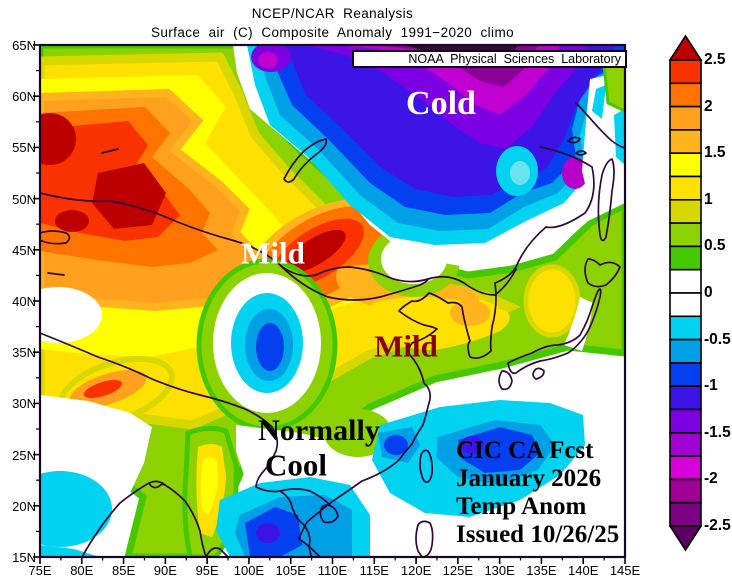 Image resolution: width=732 pixels, height=587 pixels. Describe the element at coordinates (24, 97) in the screenshot. I see `lat-tick-label: 60N` at that location.